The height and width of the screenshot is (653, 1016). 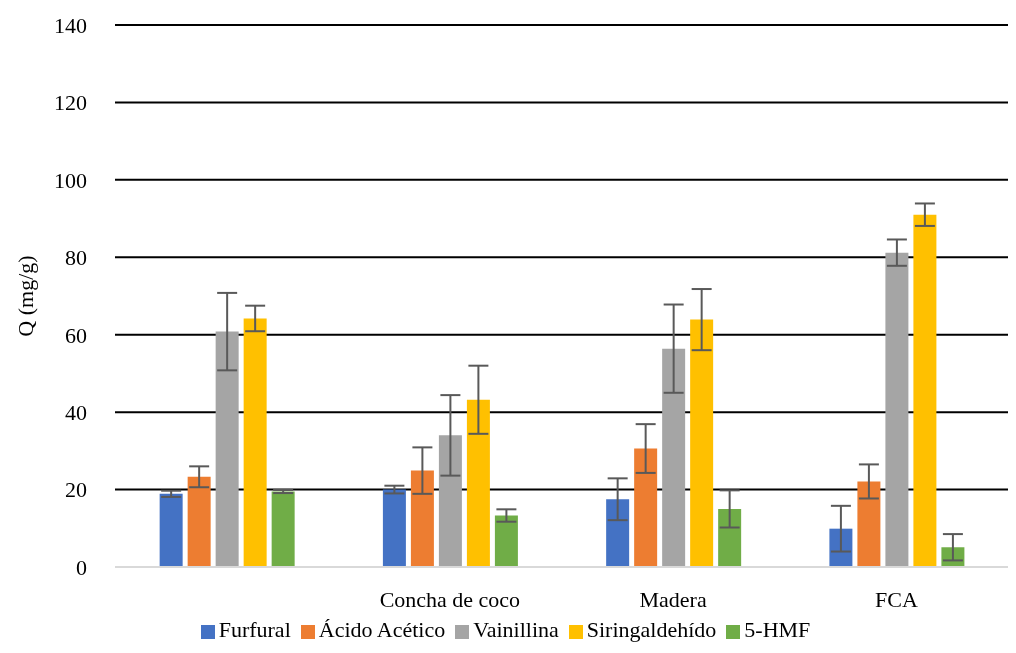 What do you see at coordinates (516, 629) in the screenshot?
I see `legend-label: Vainillina` at bounding box center [516, 629].